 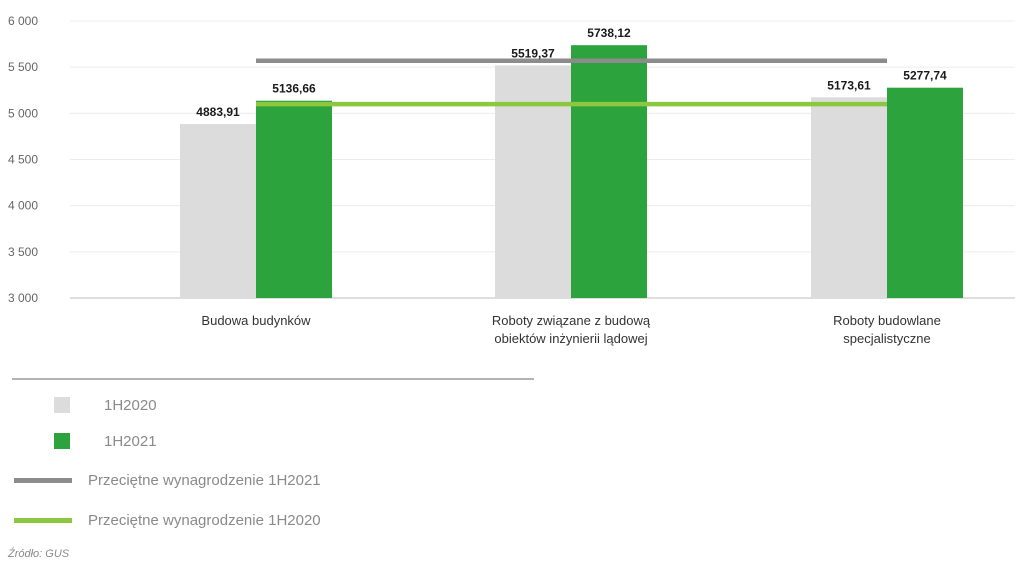 I want to click on y-tick-label: 4 500, so click(x=23, y=160).